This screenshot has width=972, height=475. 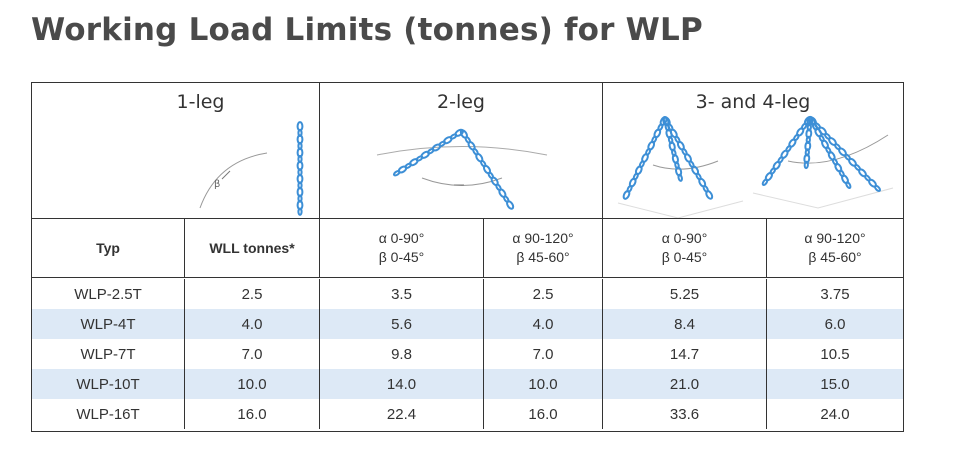 I want to click on table-row: WLP-7T 7.0 9.8 7.0 14.7 10.5, so click(x=467, y=354).